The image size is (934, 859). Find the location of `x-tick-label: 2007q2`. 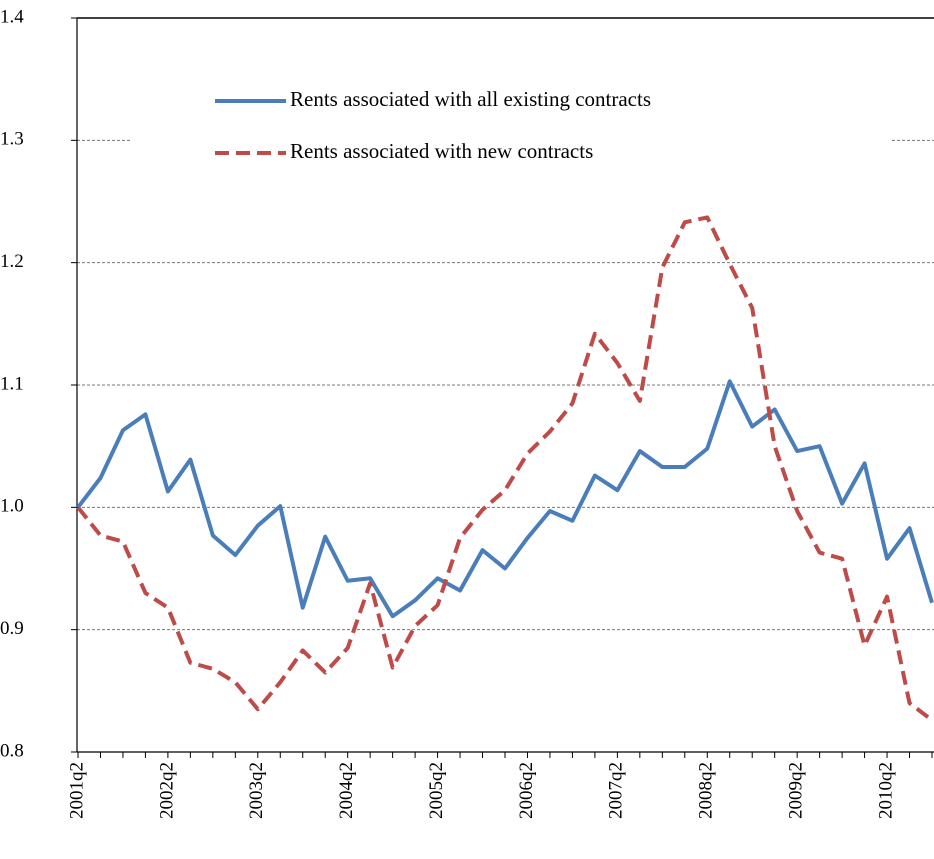

x-tick-label: 2007q2 is located at coordinates (616, 790).